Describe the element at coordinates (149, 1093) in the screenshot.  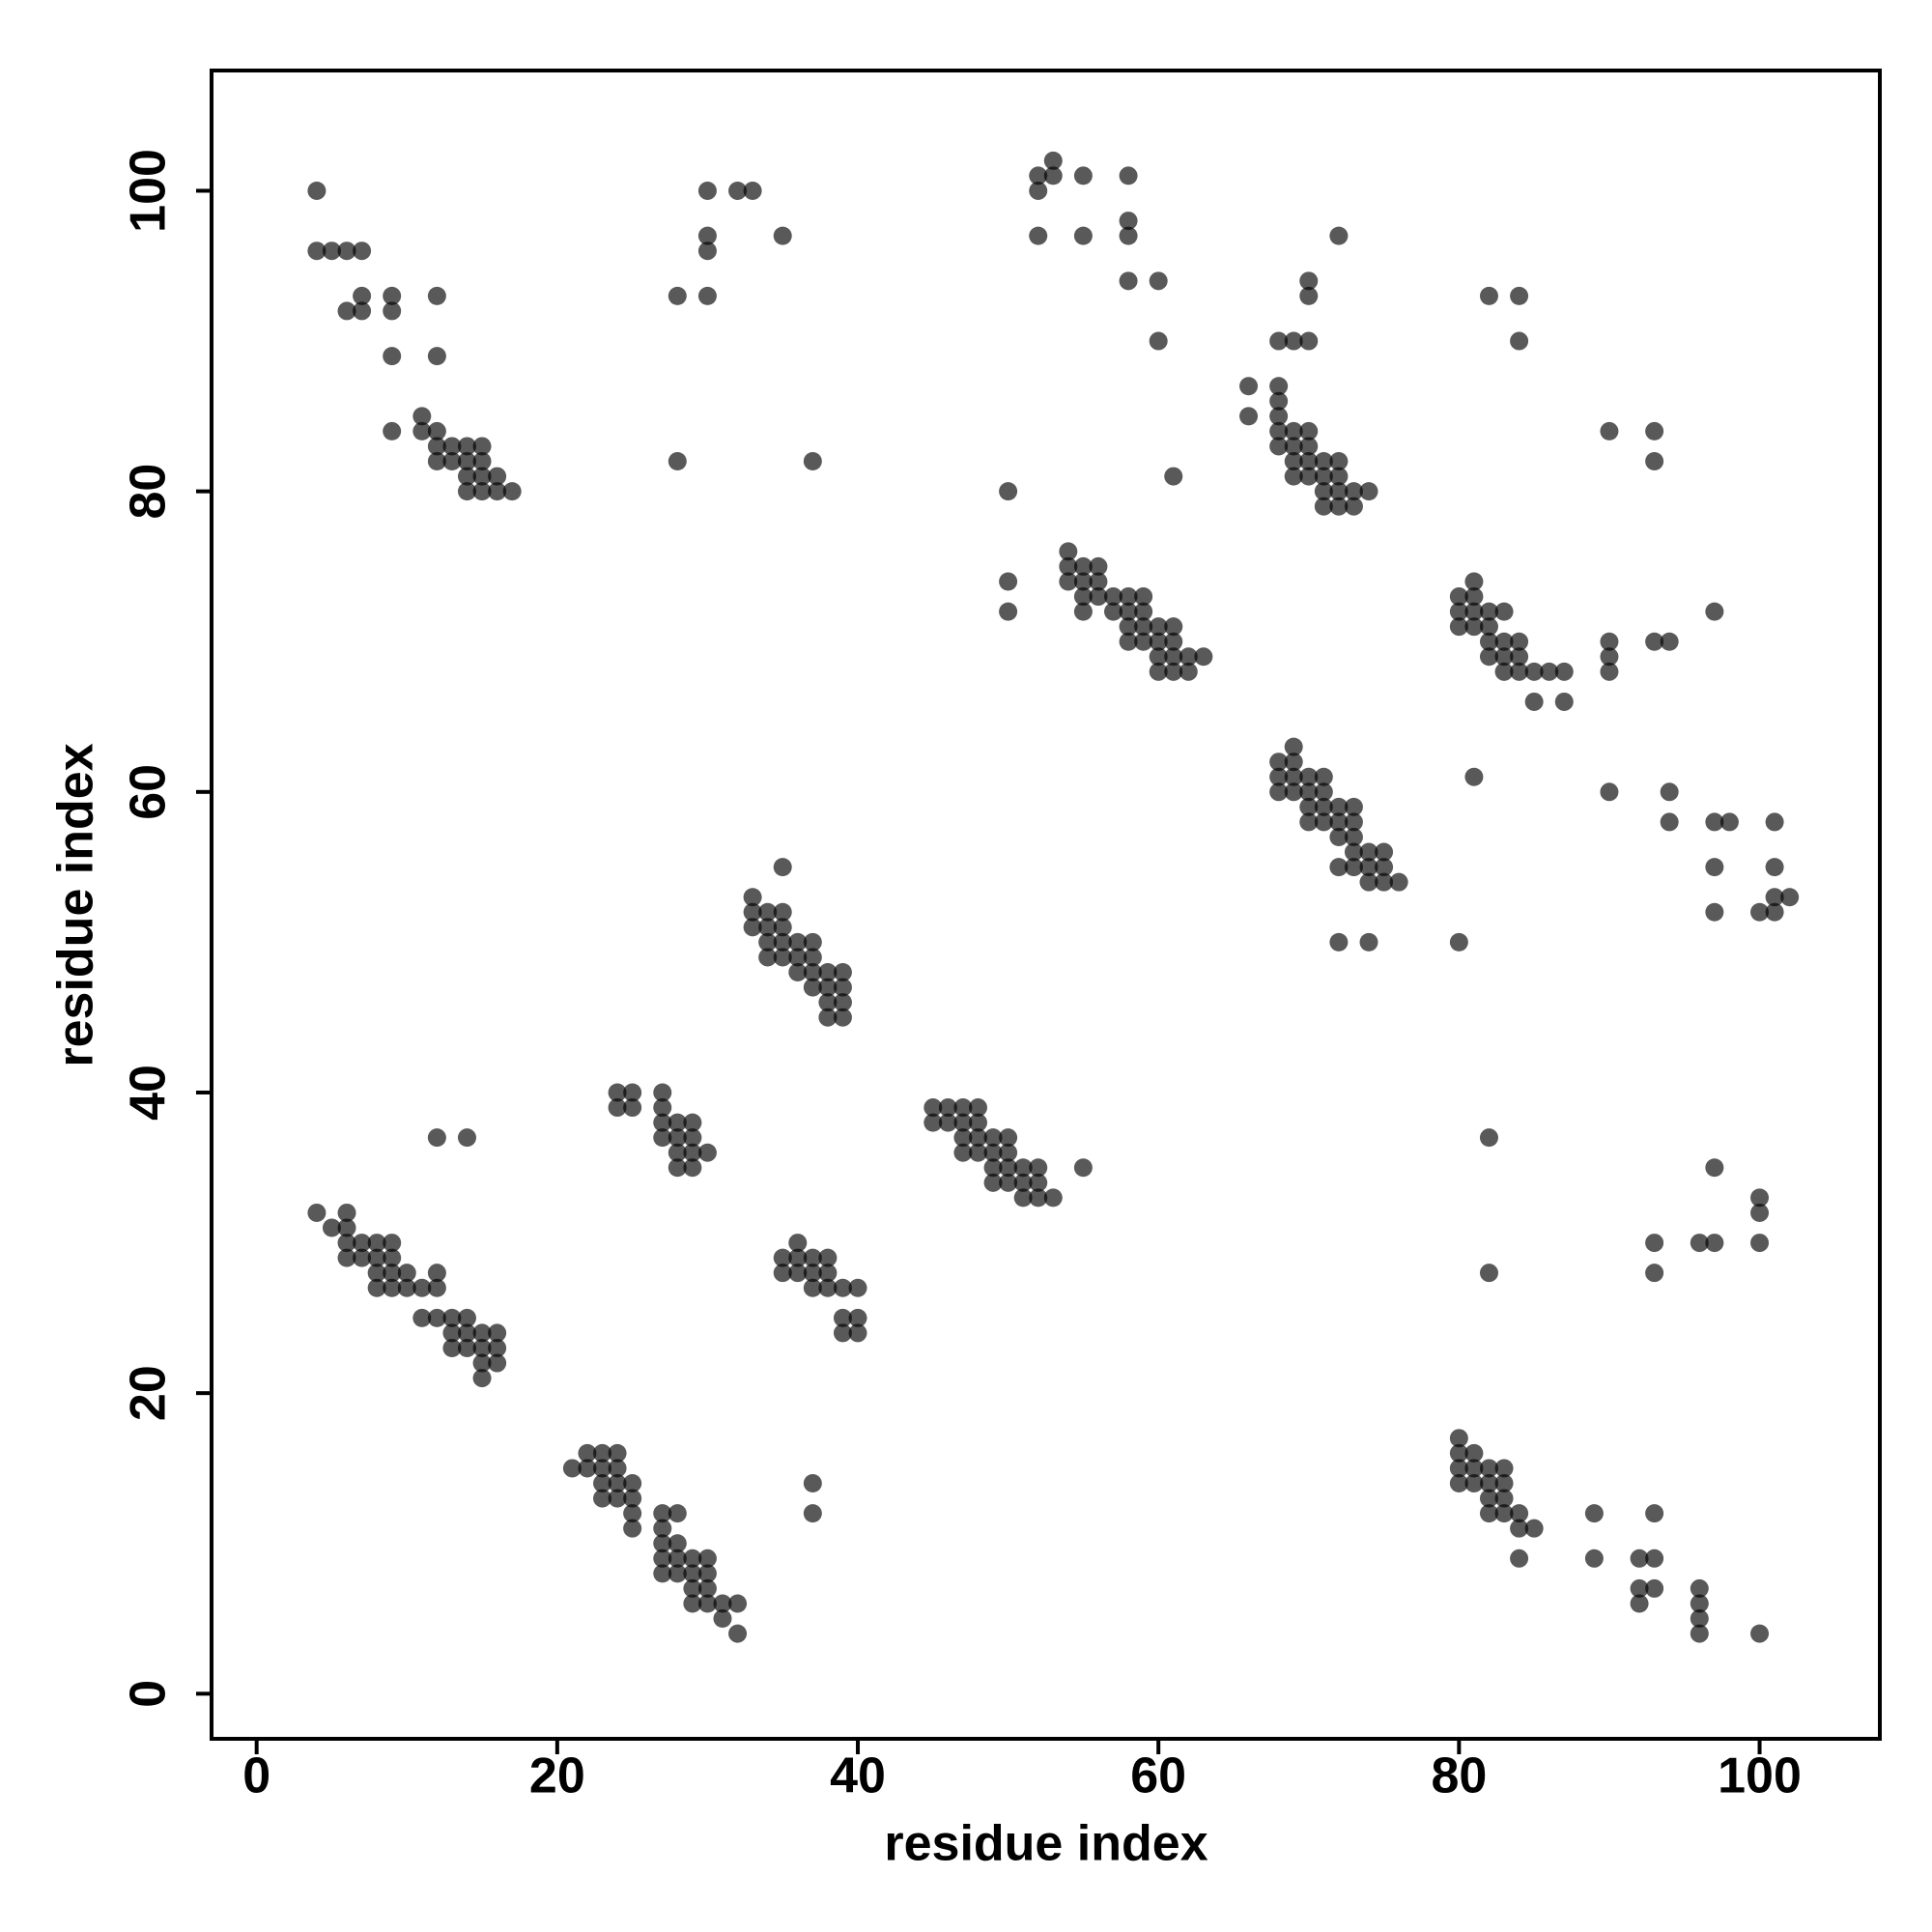
I see `y-tick-label: 40` at that location.